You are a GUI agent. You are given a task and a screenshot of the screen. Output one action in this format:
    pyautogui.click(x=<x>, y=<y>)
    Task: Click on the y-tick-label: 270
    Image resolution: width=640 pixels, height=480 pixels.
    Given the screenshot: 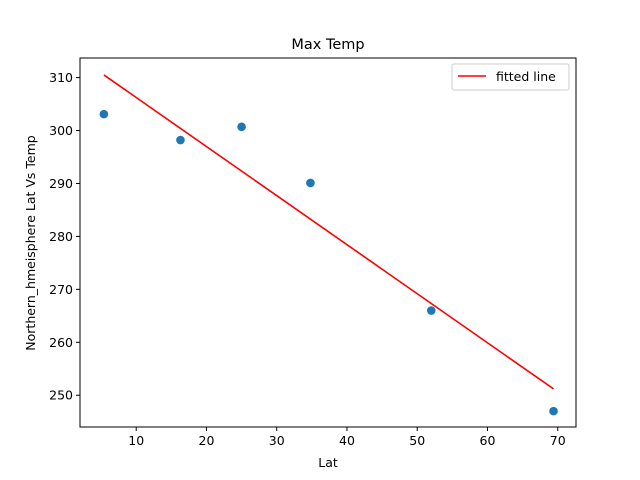 What is the action you would take?
    pyautogui.click(x=61, y=289)
    